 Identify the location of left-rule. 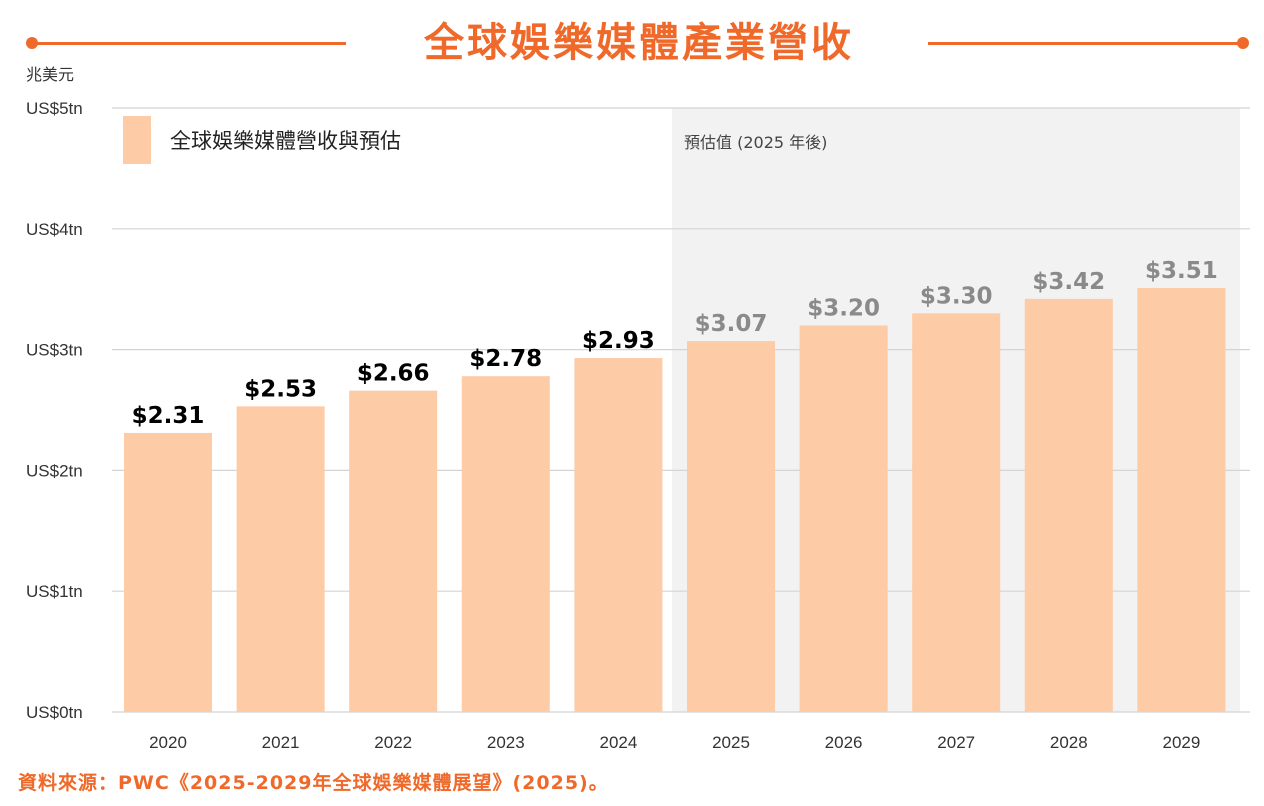
(188, 43).